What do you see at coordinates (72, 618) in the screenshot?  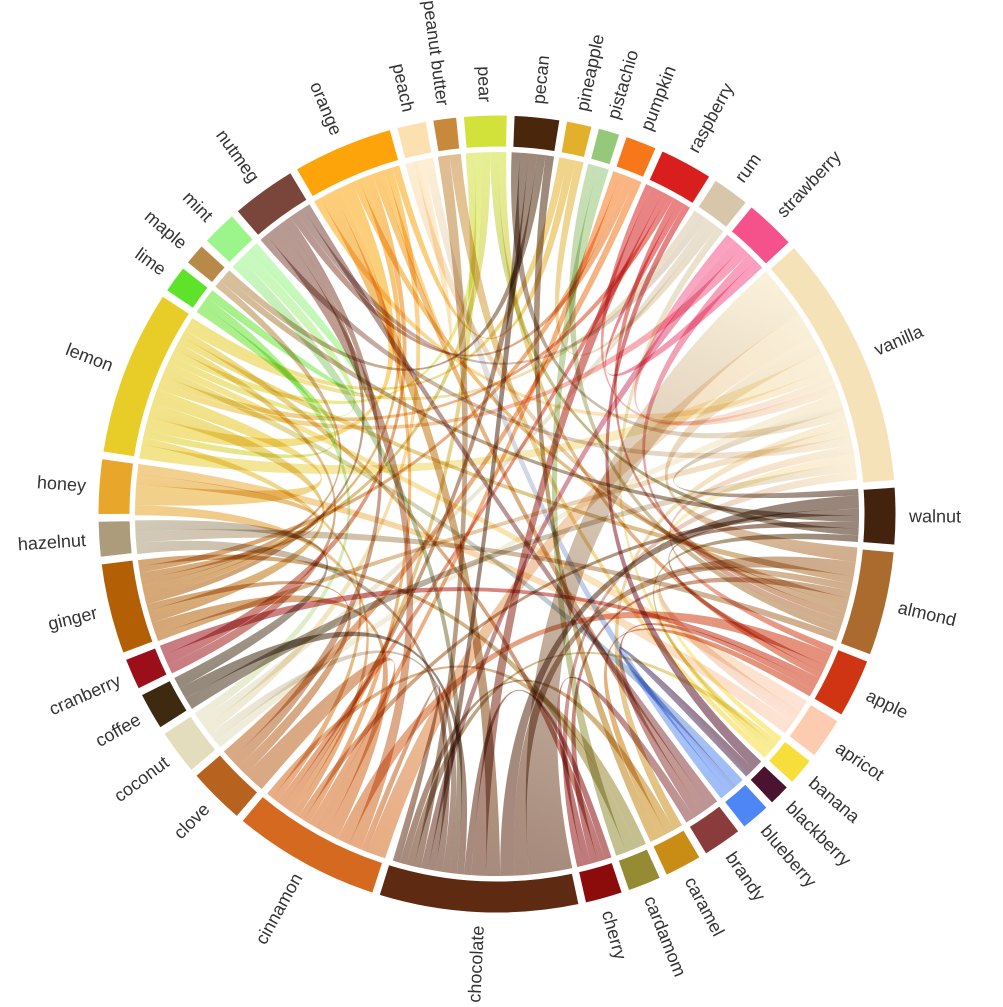 I see `label-ginger: ginger` at bounding box center [72, 618].